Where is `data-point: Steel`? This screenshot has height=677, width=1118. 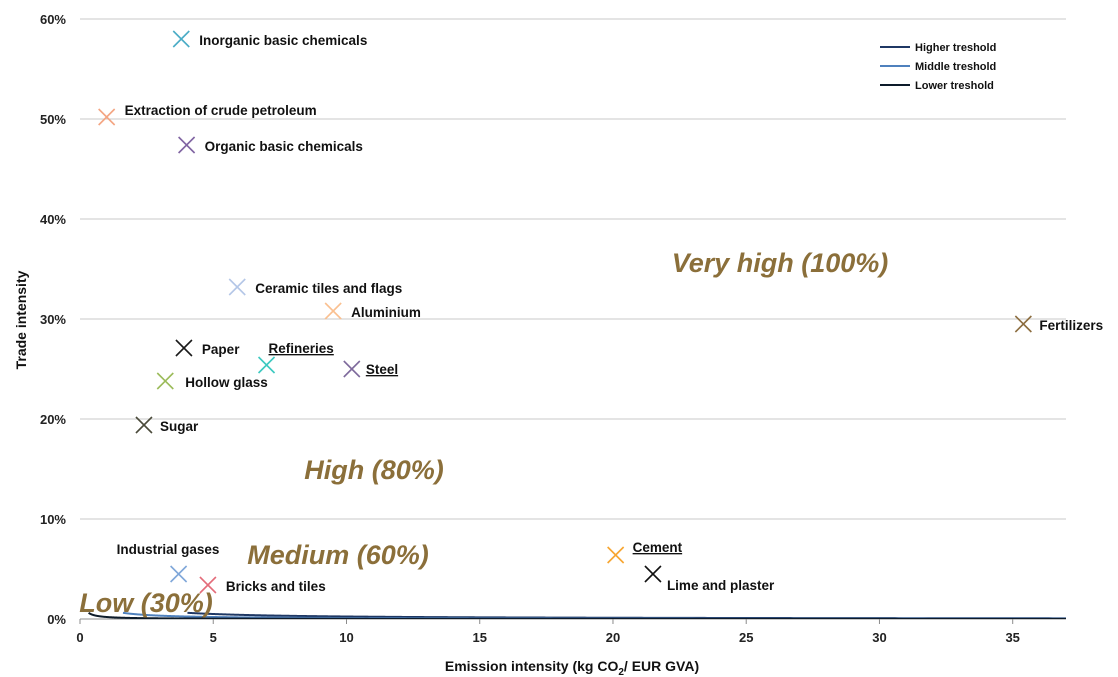 data-point: Steel is located at coordinates (370, 369).